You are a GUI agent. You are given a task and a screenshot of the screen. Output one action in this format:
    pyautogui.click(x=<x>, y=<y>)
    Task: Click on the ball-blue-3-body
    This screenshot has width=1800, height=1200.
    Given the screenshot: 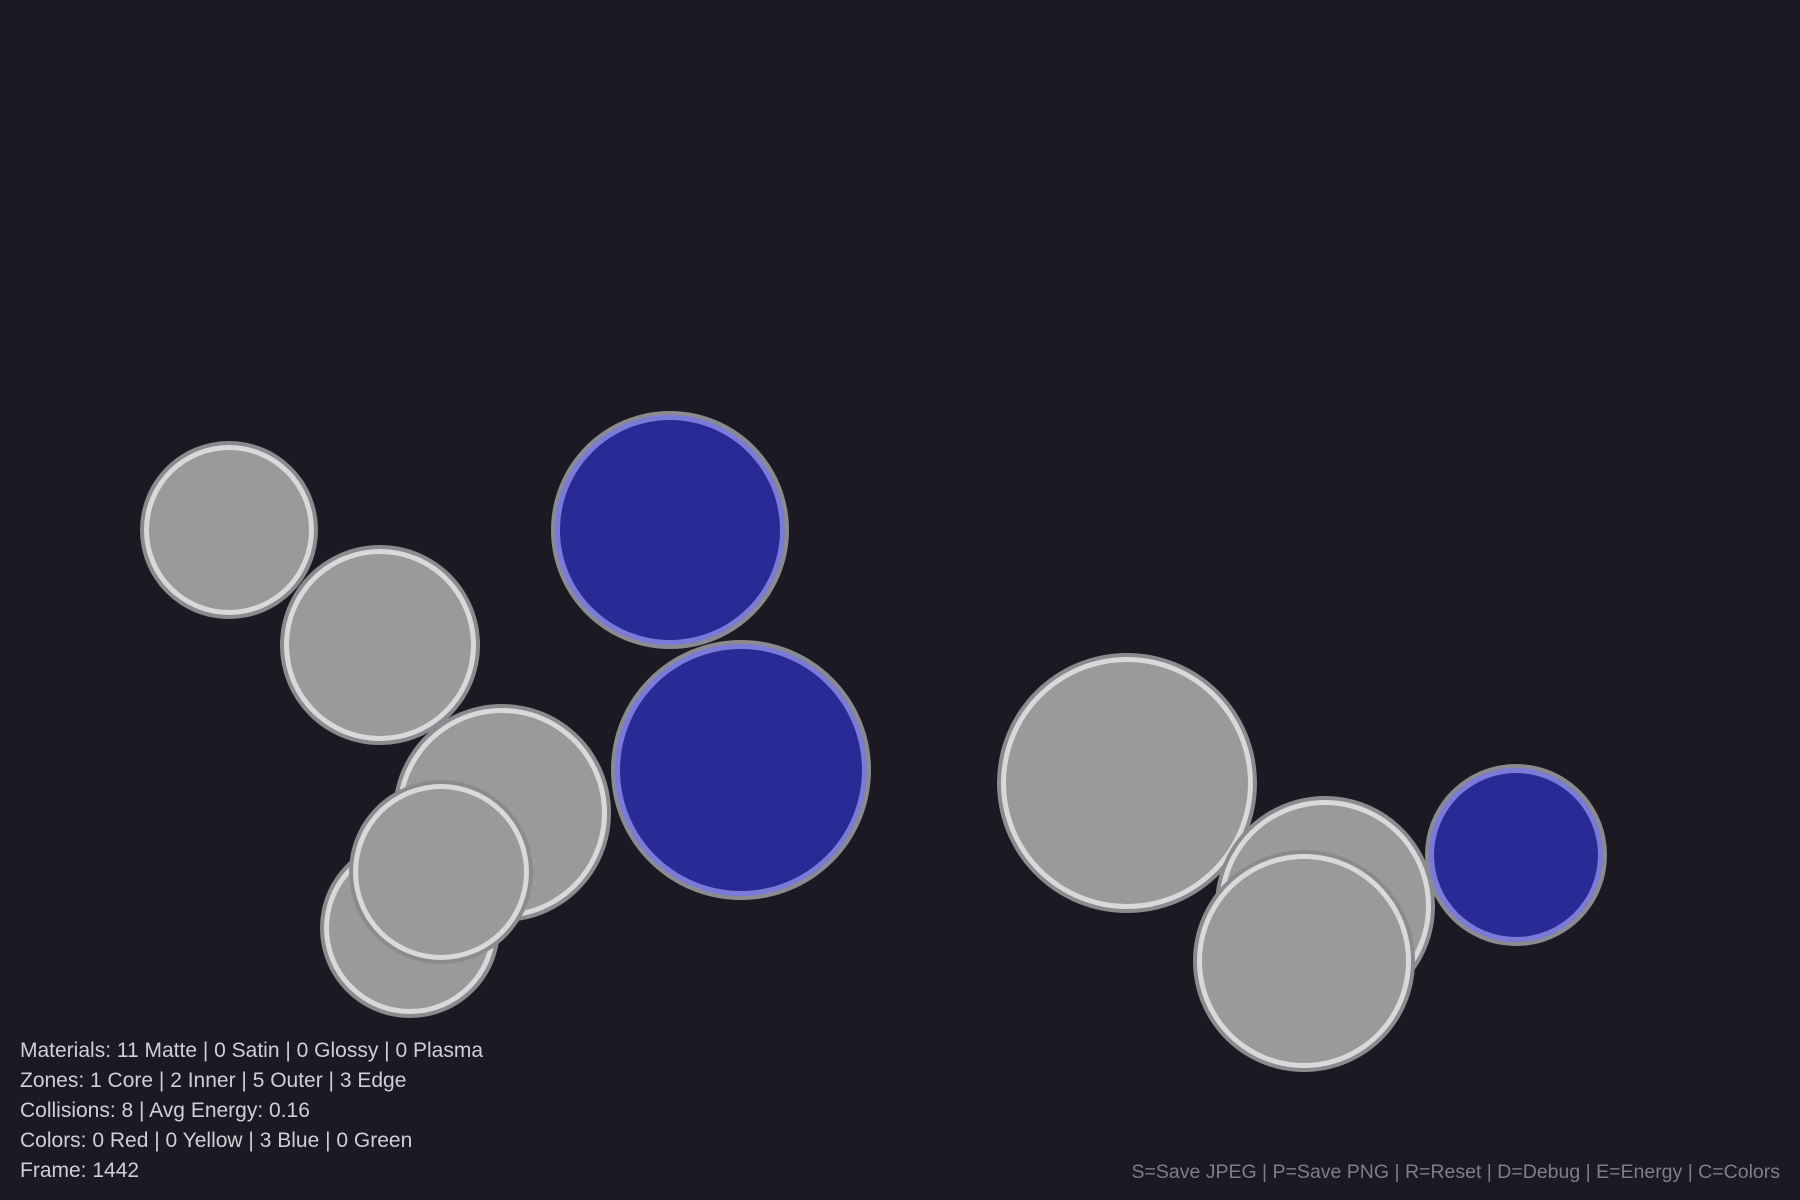 What is the action you would take?
    pyautogui.click(x=1516, y=855)
    